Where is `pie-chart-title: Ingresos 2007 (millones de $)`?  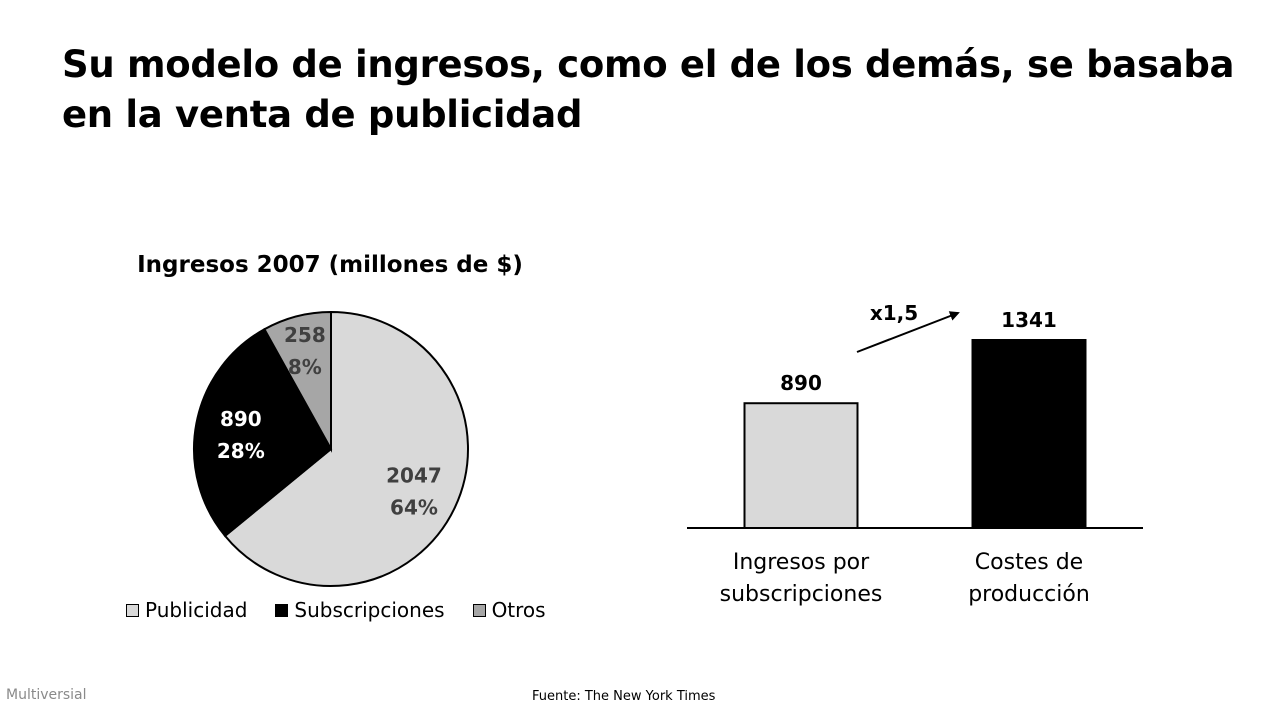
pie-chart-title: Ingresos 2007 (millones de $) is located at coordinates (330, 265).